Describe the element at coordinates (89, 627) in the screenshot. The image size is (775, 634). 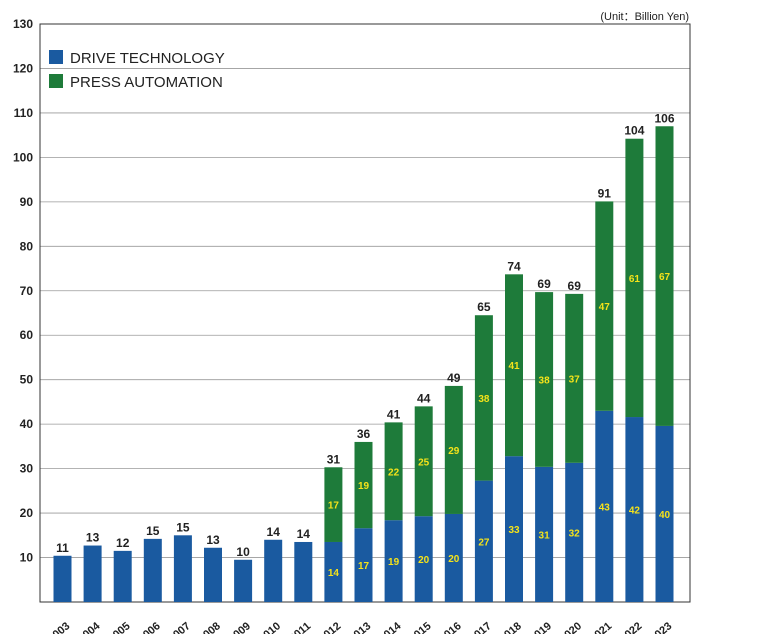
I see `x-tick-label-2004: 2004` at that location.